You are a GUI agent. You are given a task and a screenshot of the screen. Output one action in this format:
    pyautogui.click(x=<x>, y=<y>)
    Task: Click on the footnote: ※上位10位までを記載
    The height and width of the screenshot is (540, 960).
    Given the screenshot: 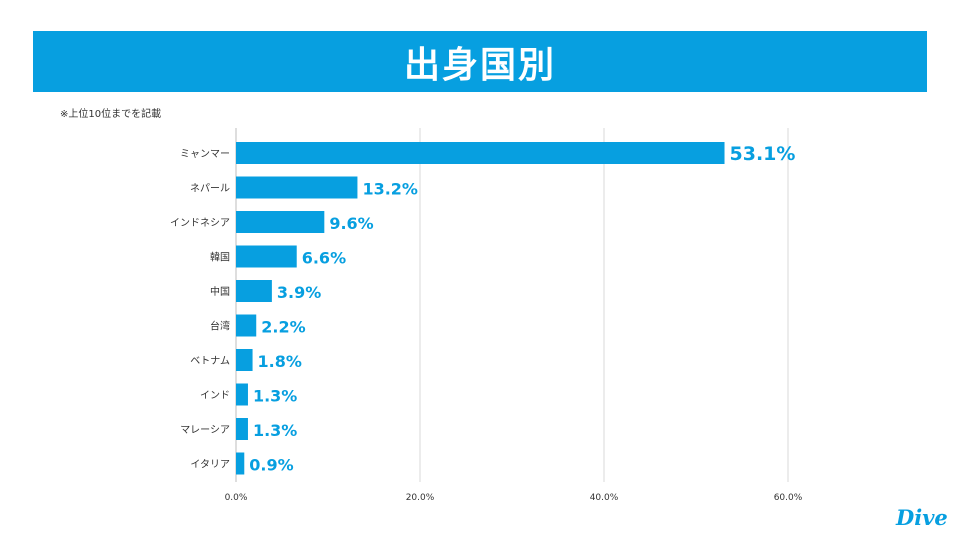 What is the action you would take?
    pyautogui.click(x=111, y=114)
    